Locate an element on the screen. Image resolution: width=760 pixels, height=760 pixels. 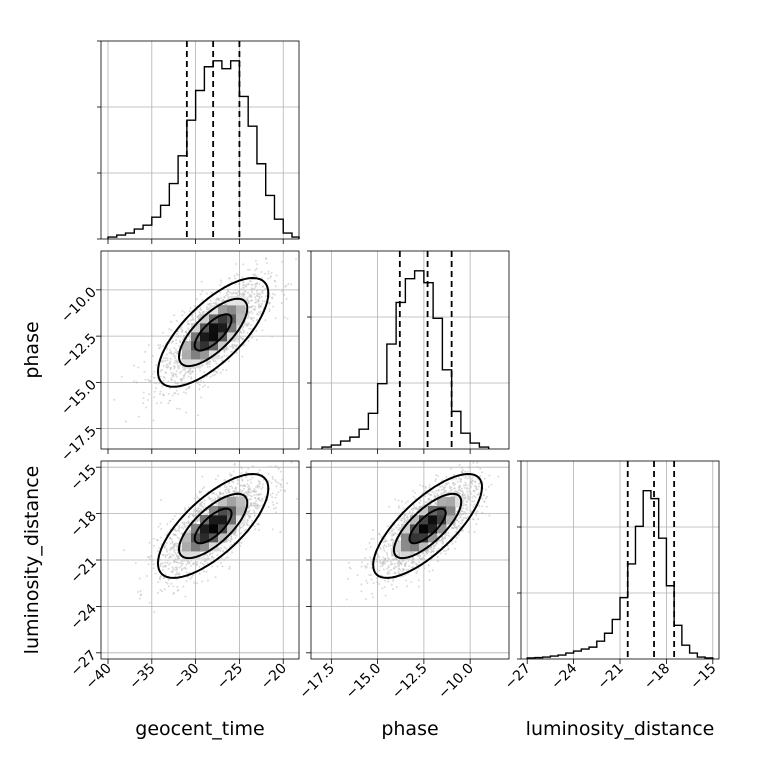
joint-luminosity-distance-vs-geocent-time-panel: −40 −35 −30 −25 −20−27−24−21−18−15 is located at coordinates (184, 575).